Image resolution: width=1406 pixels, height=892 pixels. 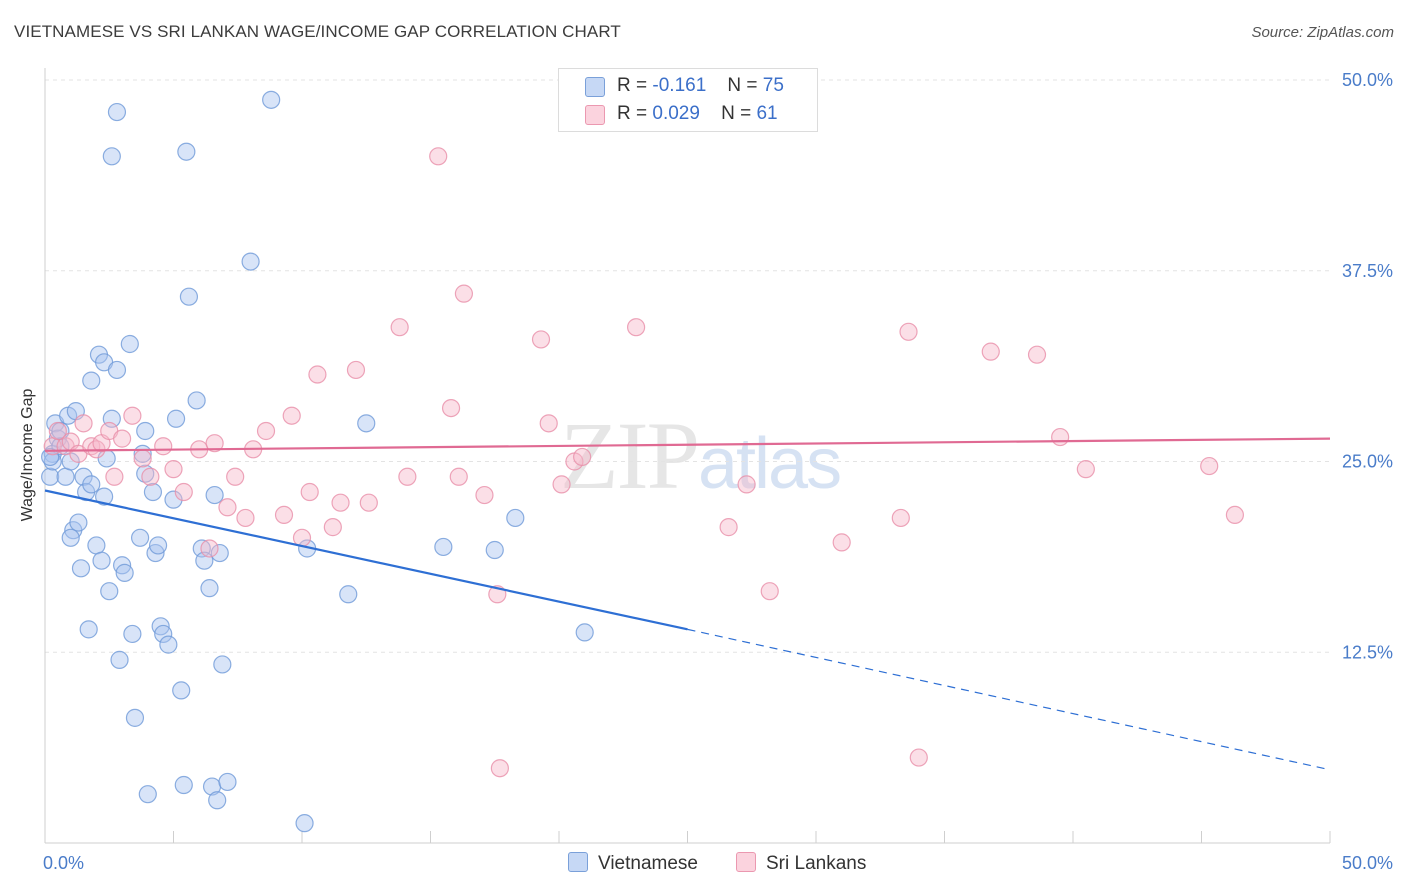 I want to click on watermark: ZIPatlas, so click(x=701, y=455).